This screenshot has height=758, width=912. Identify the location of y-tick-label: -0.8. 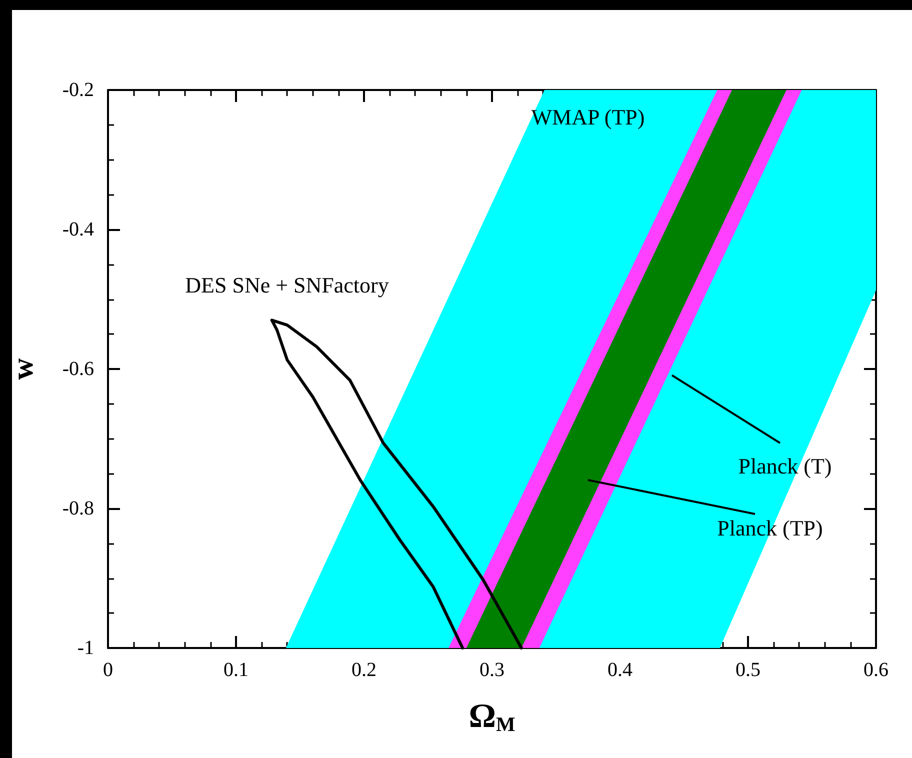
(78, 509).